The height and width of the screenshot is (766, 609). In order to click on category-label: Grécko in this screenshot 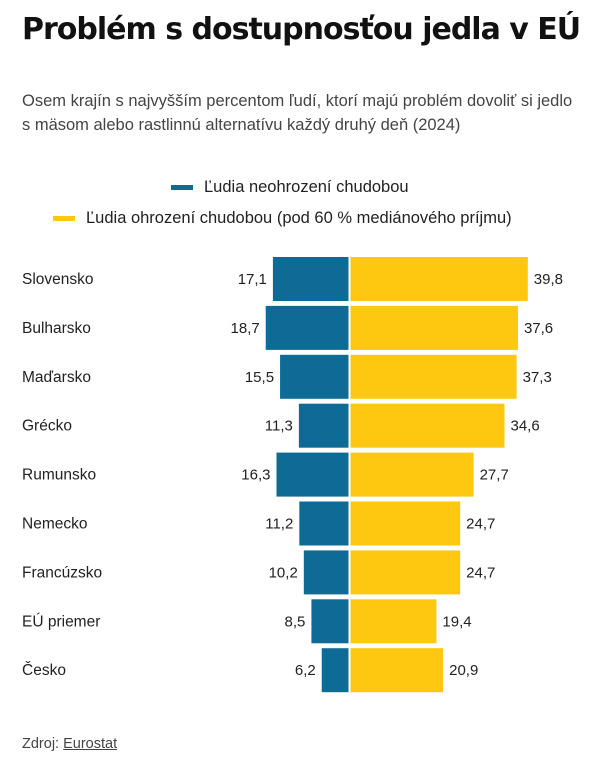, I will do `click(47, 426)`.